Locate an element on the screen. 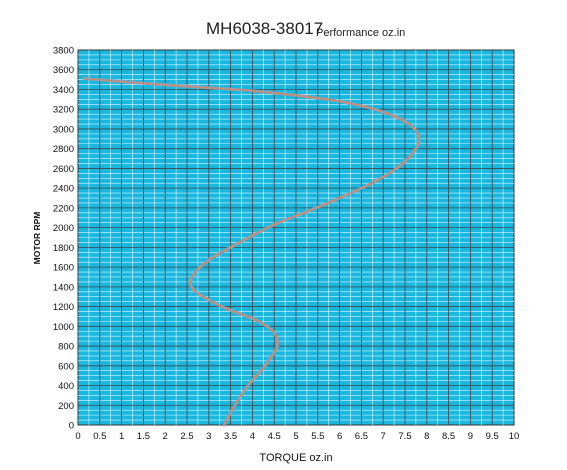  y-tick-label: 1800 is located at coordinates (63, 248).